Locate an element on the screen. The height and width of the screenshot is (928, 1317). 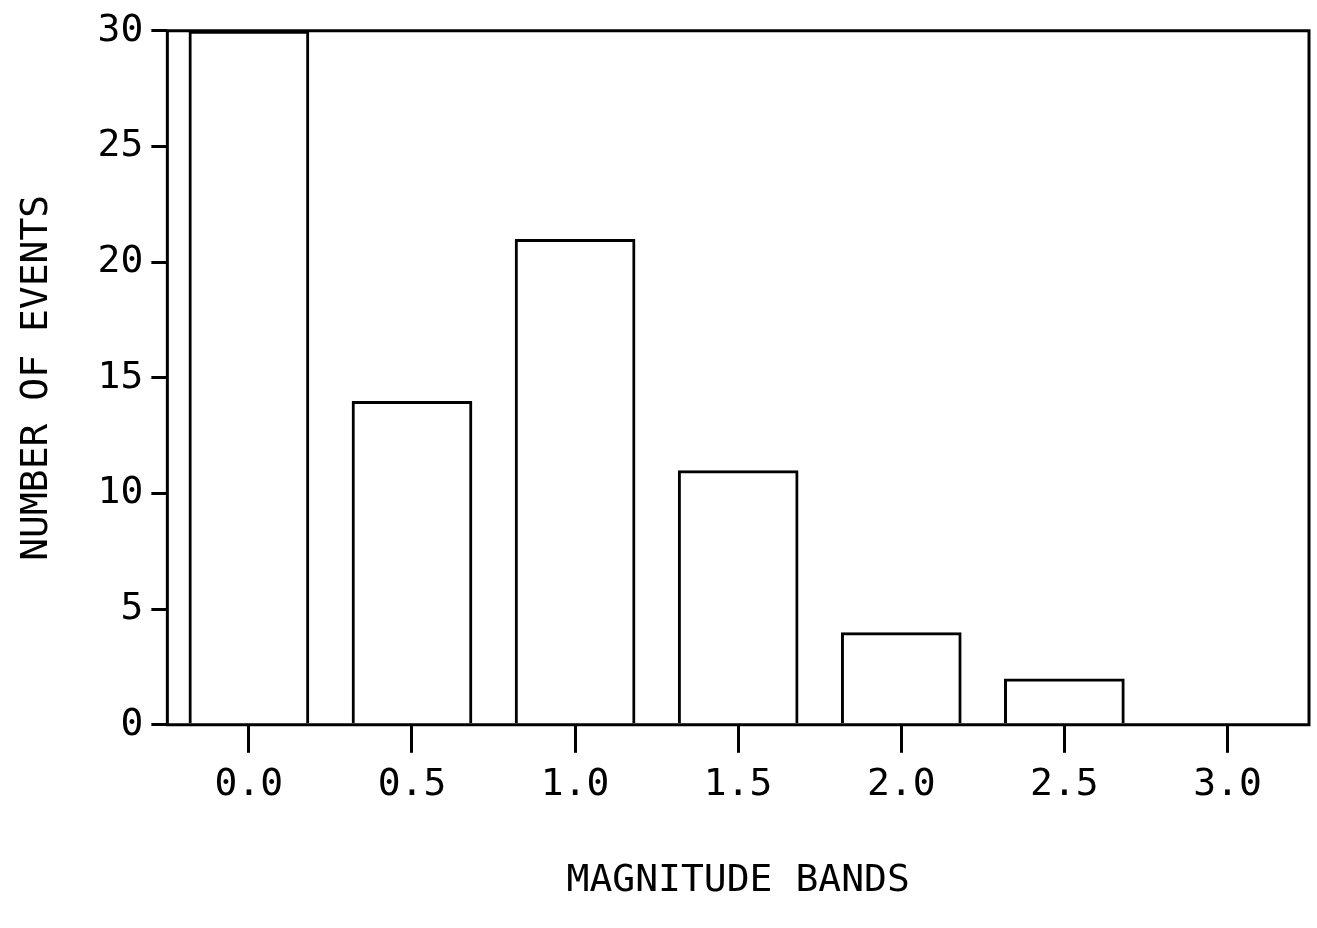
x-tick-label: 0.0 is located at coordinates (249, 782).